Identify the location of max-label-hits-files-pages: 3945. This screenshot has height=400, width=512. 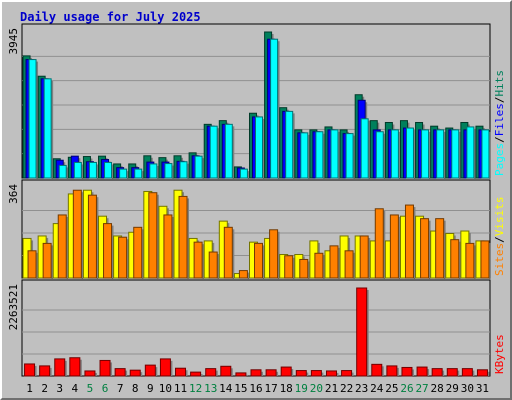
(13, 41).